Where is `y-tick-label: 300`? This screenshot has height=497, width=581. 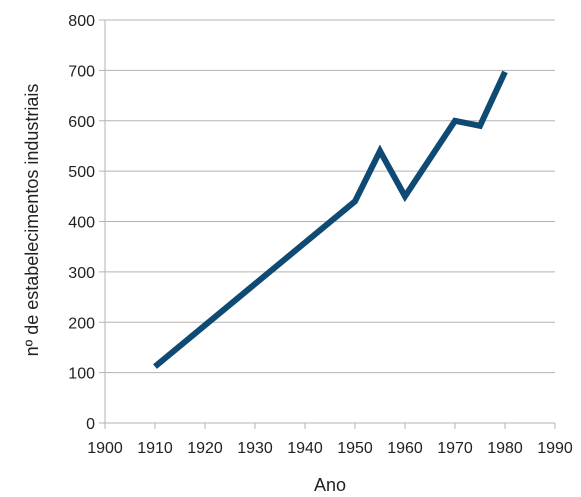 y-tick-label: 300 is located at coordinates (81, 273).